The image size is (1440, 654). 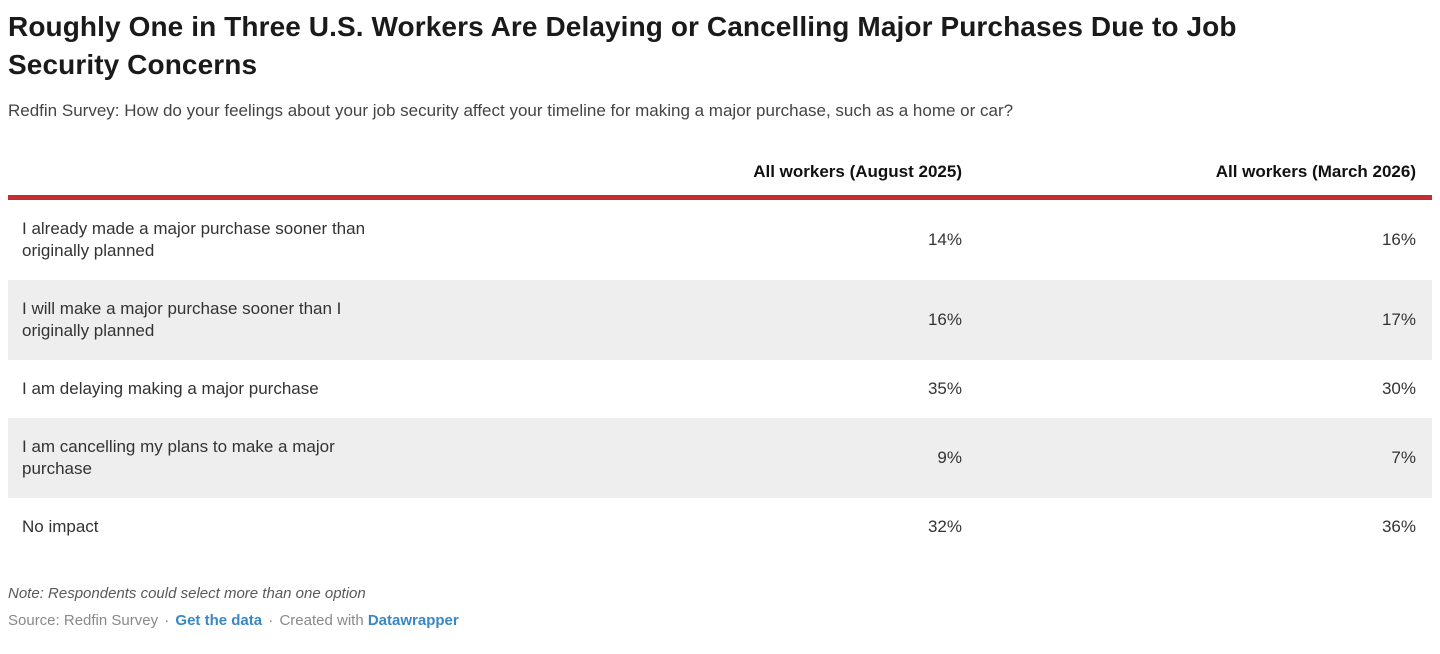 I want to click on row-value-mar-2026: 36%, so click(x=1398, y=526).